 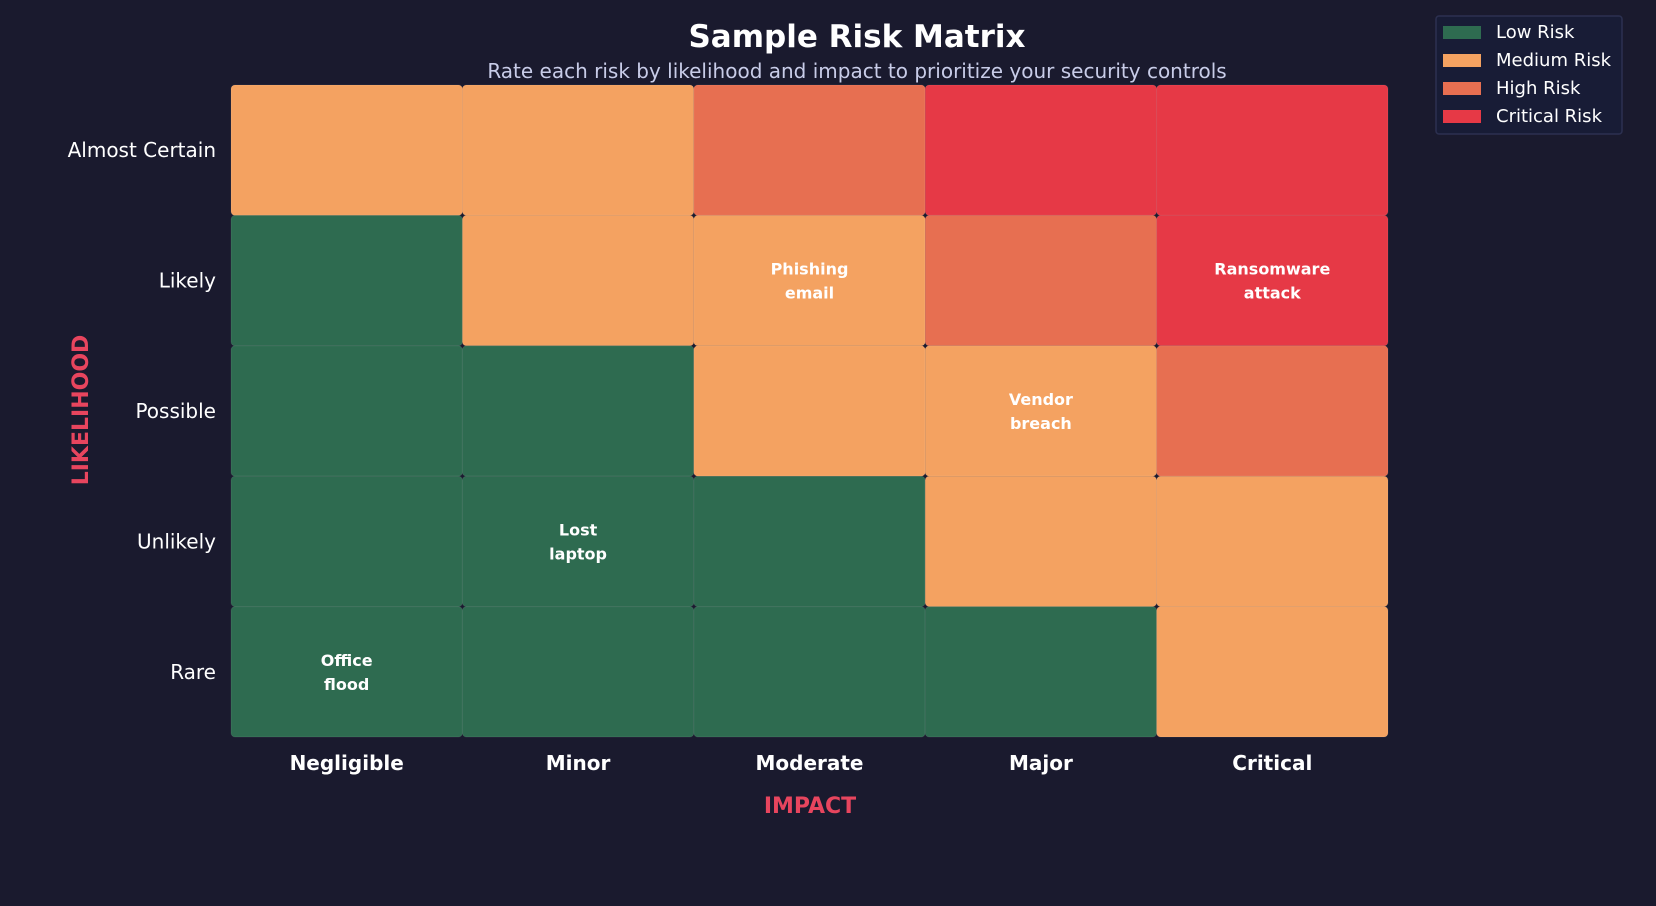 What do you see at coordinates (1041, 399) in the screenshot?
I see `risk-label: Vendor` at bounding box center [1041, 399].